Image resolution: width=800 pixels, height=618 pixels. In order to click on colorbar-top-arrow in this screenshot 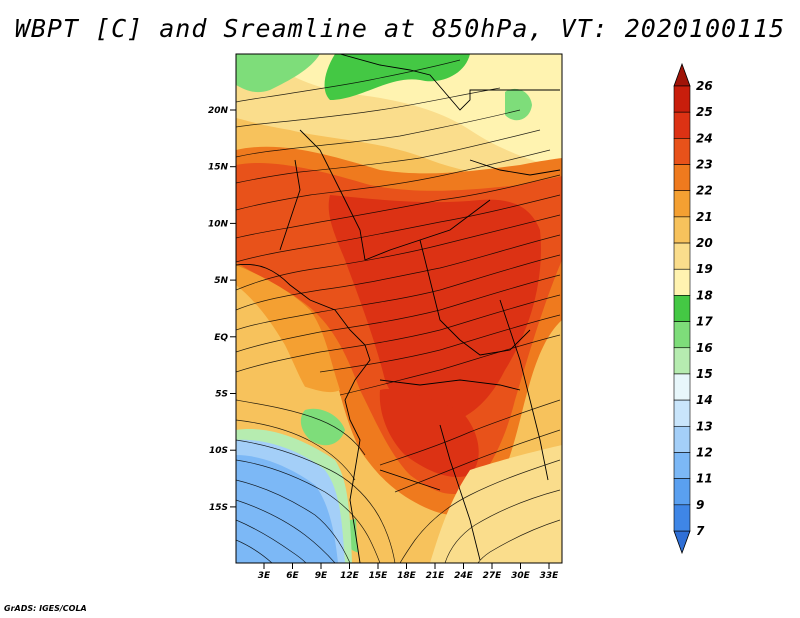, I will do `click(682, 74)`.